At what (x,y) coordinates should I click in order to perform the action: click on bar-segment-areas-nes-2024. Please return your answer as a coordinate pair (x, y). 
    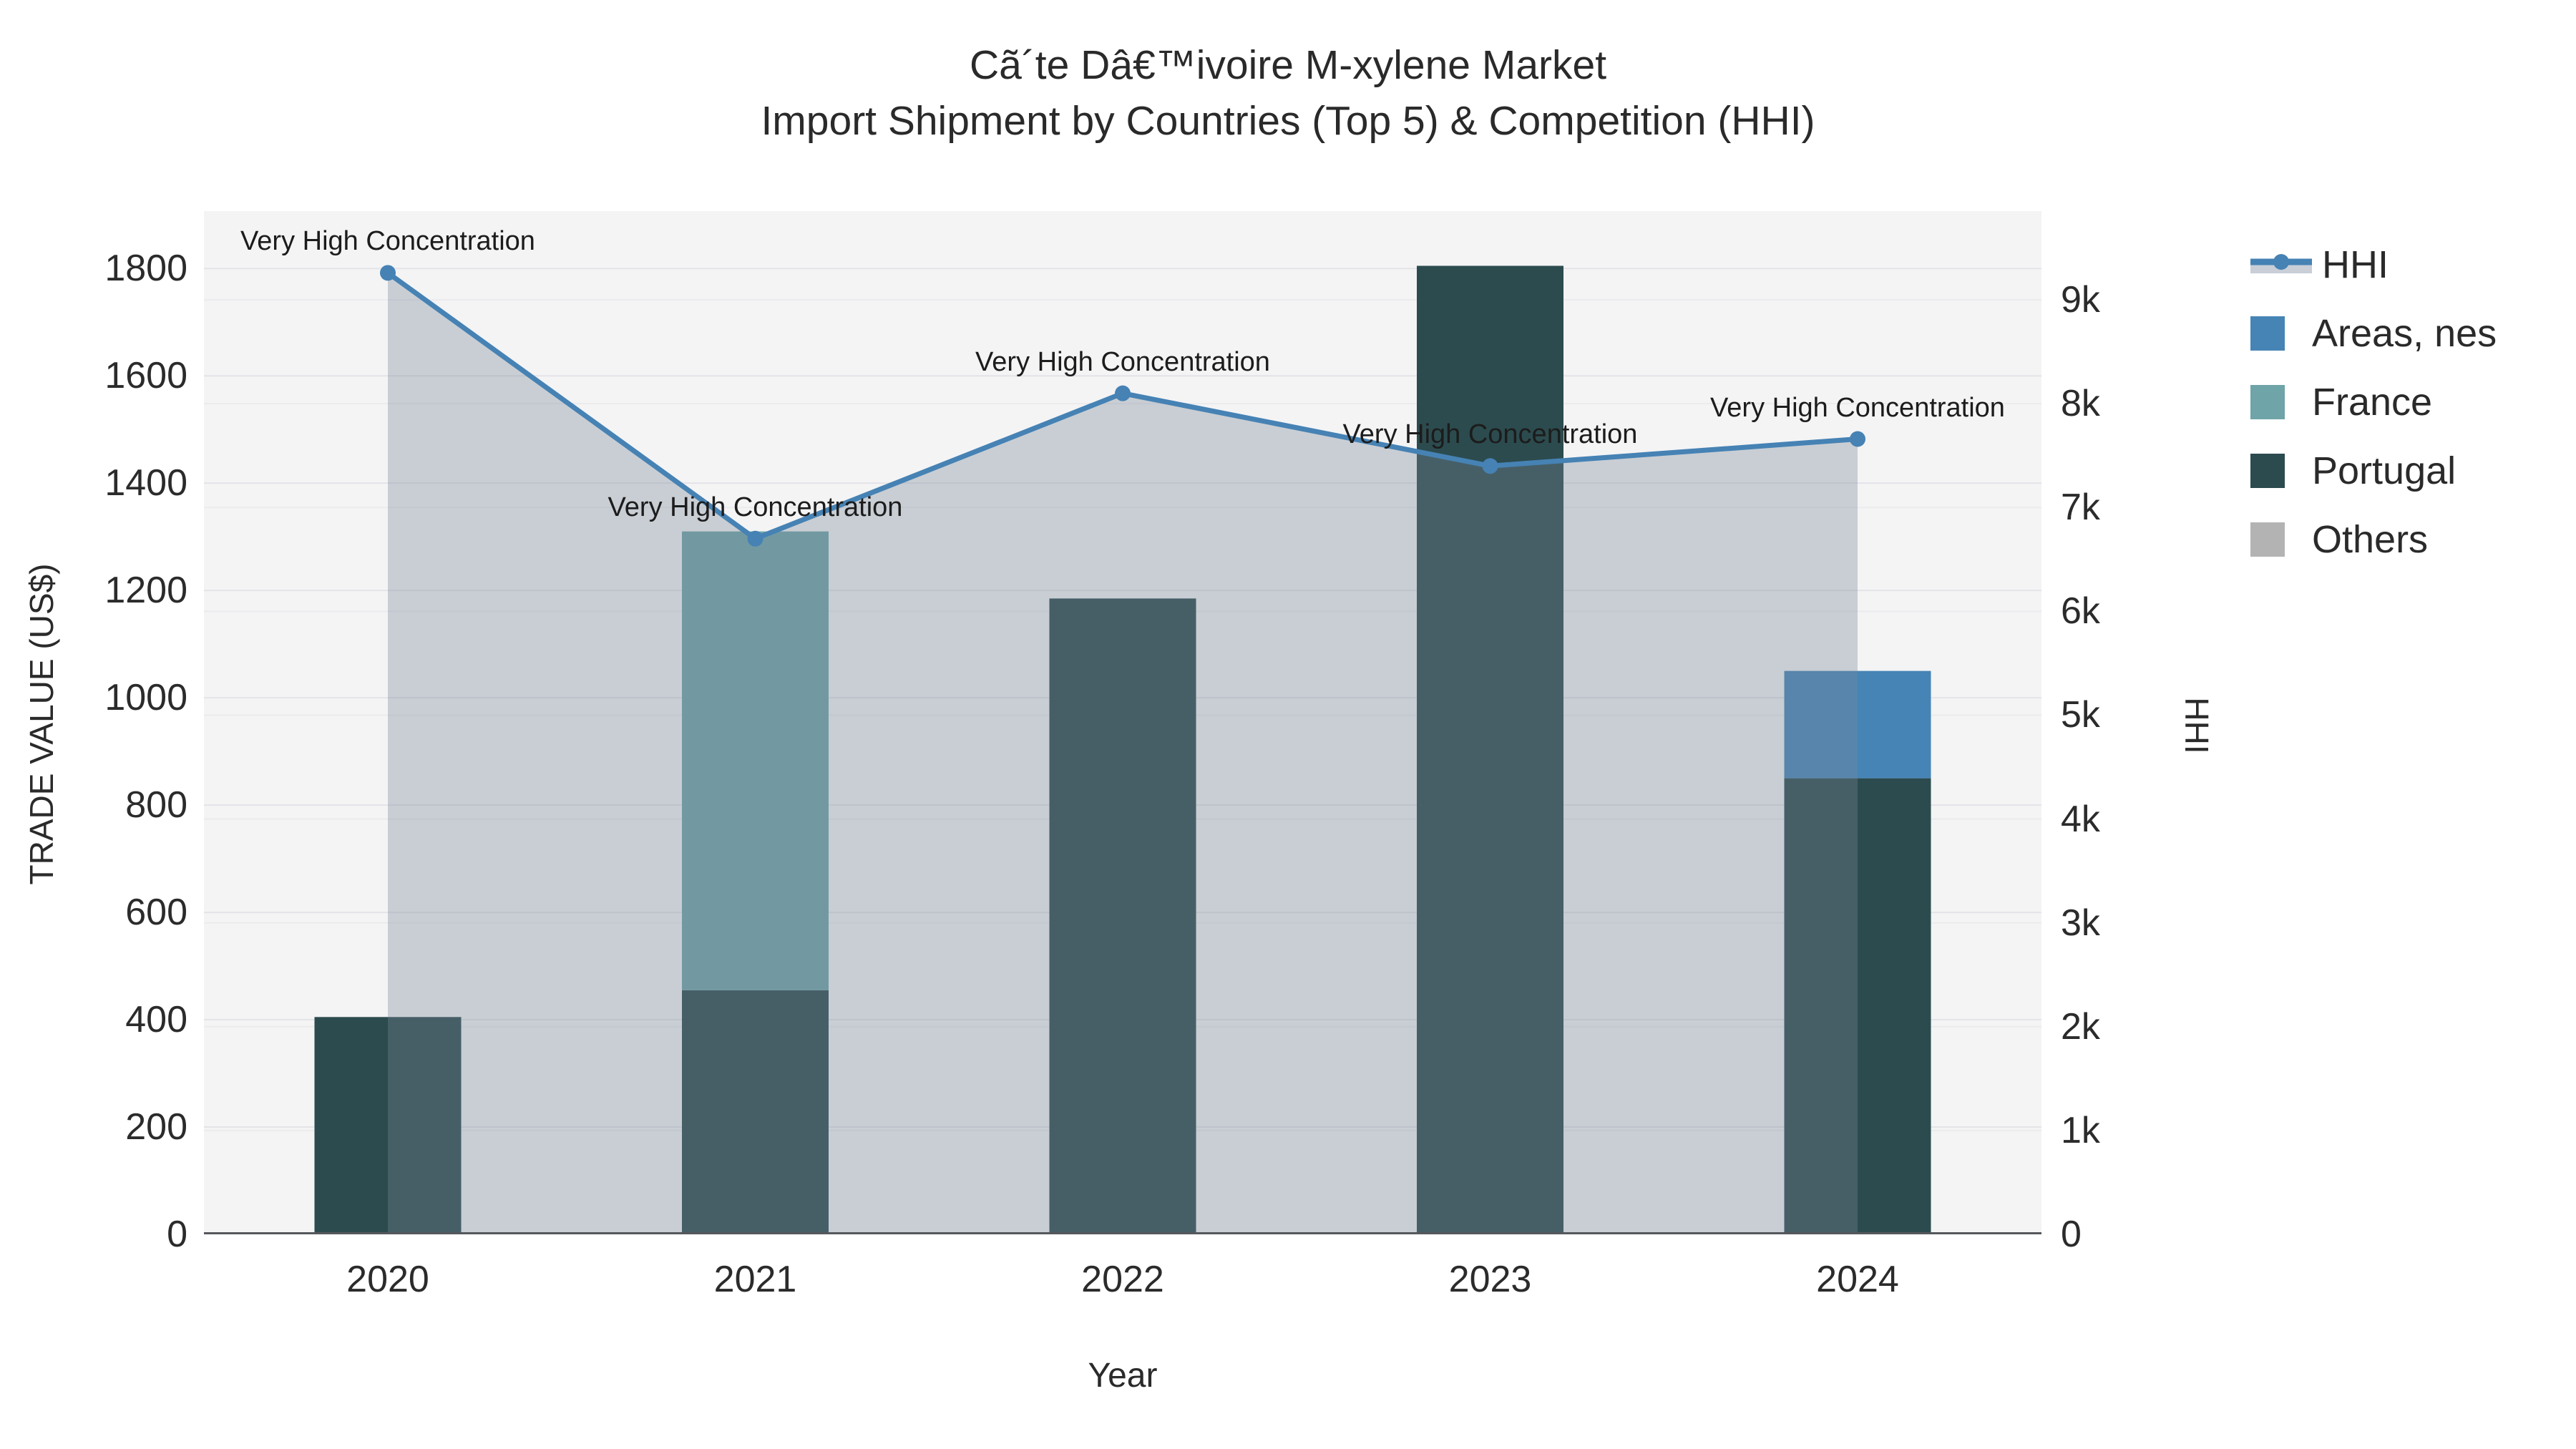
    Looking at the image, I should click on (1857, 724).